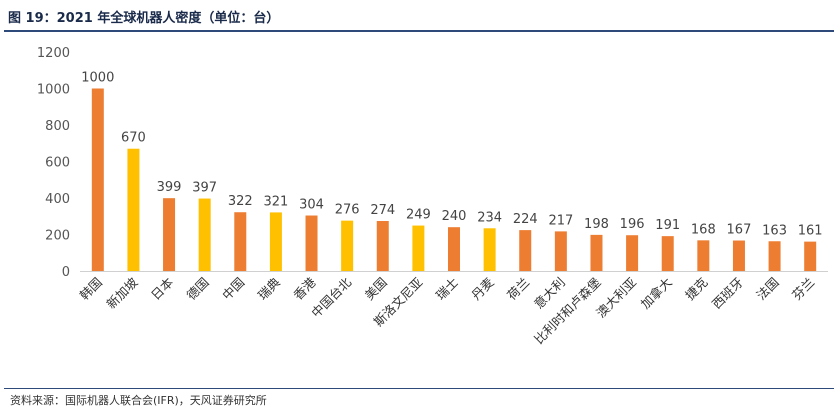 The width and height of the screenshot is (838, 409). I want to click on bar-value-label: 321, so click(275, 201).